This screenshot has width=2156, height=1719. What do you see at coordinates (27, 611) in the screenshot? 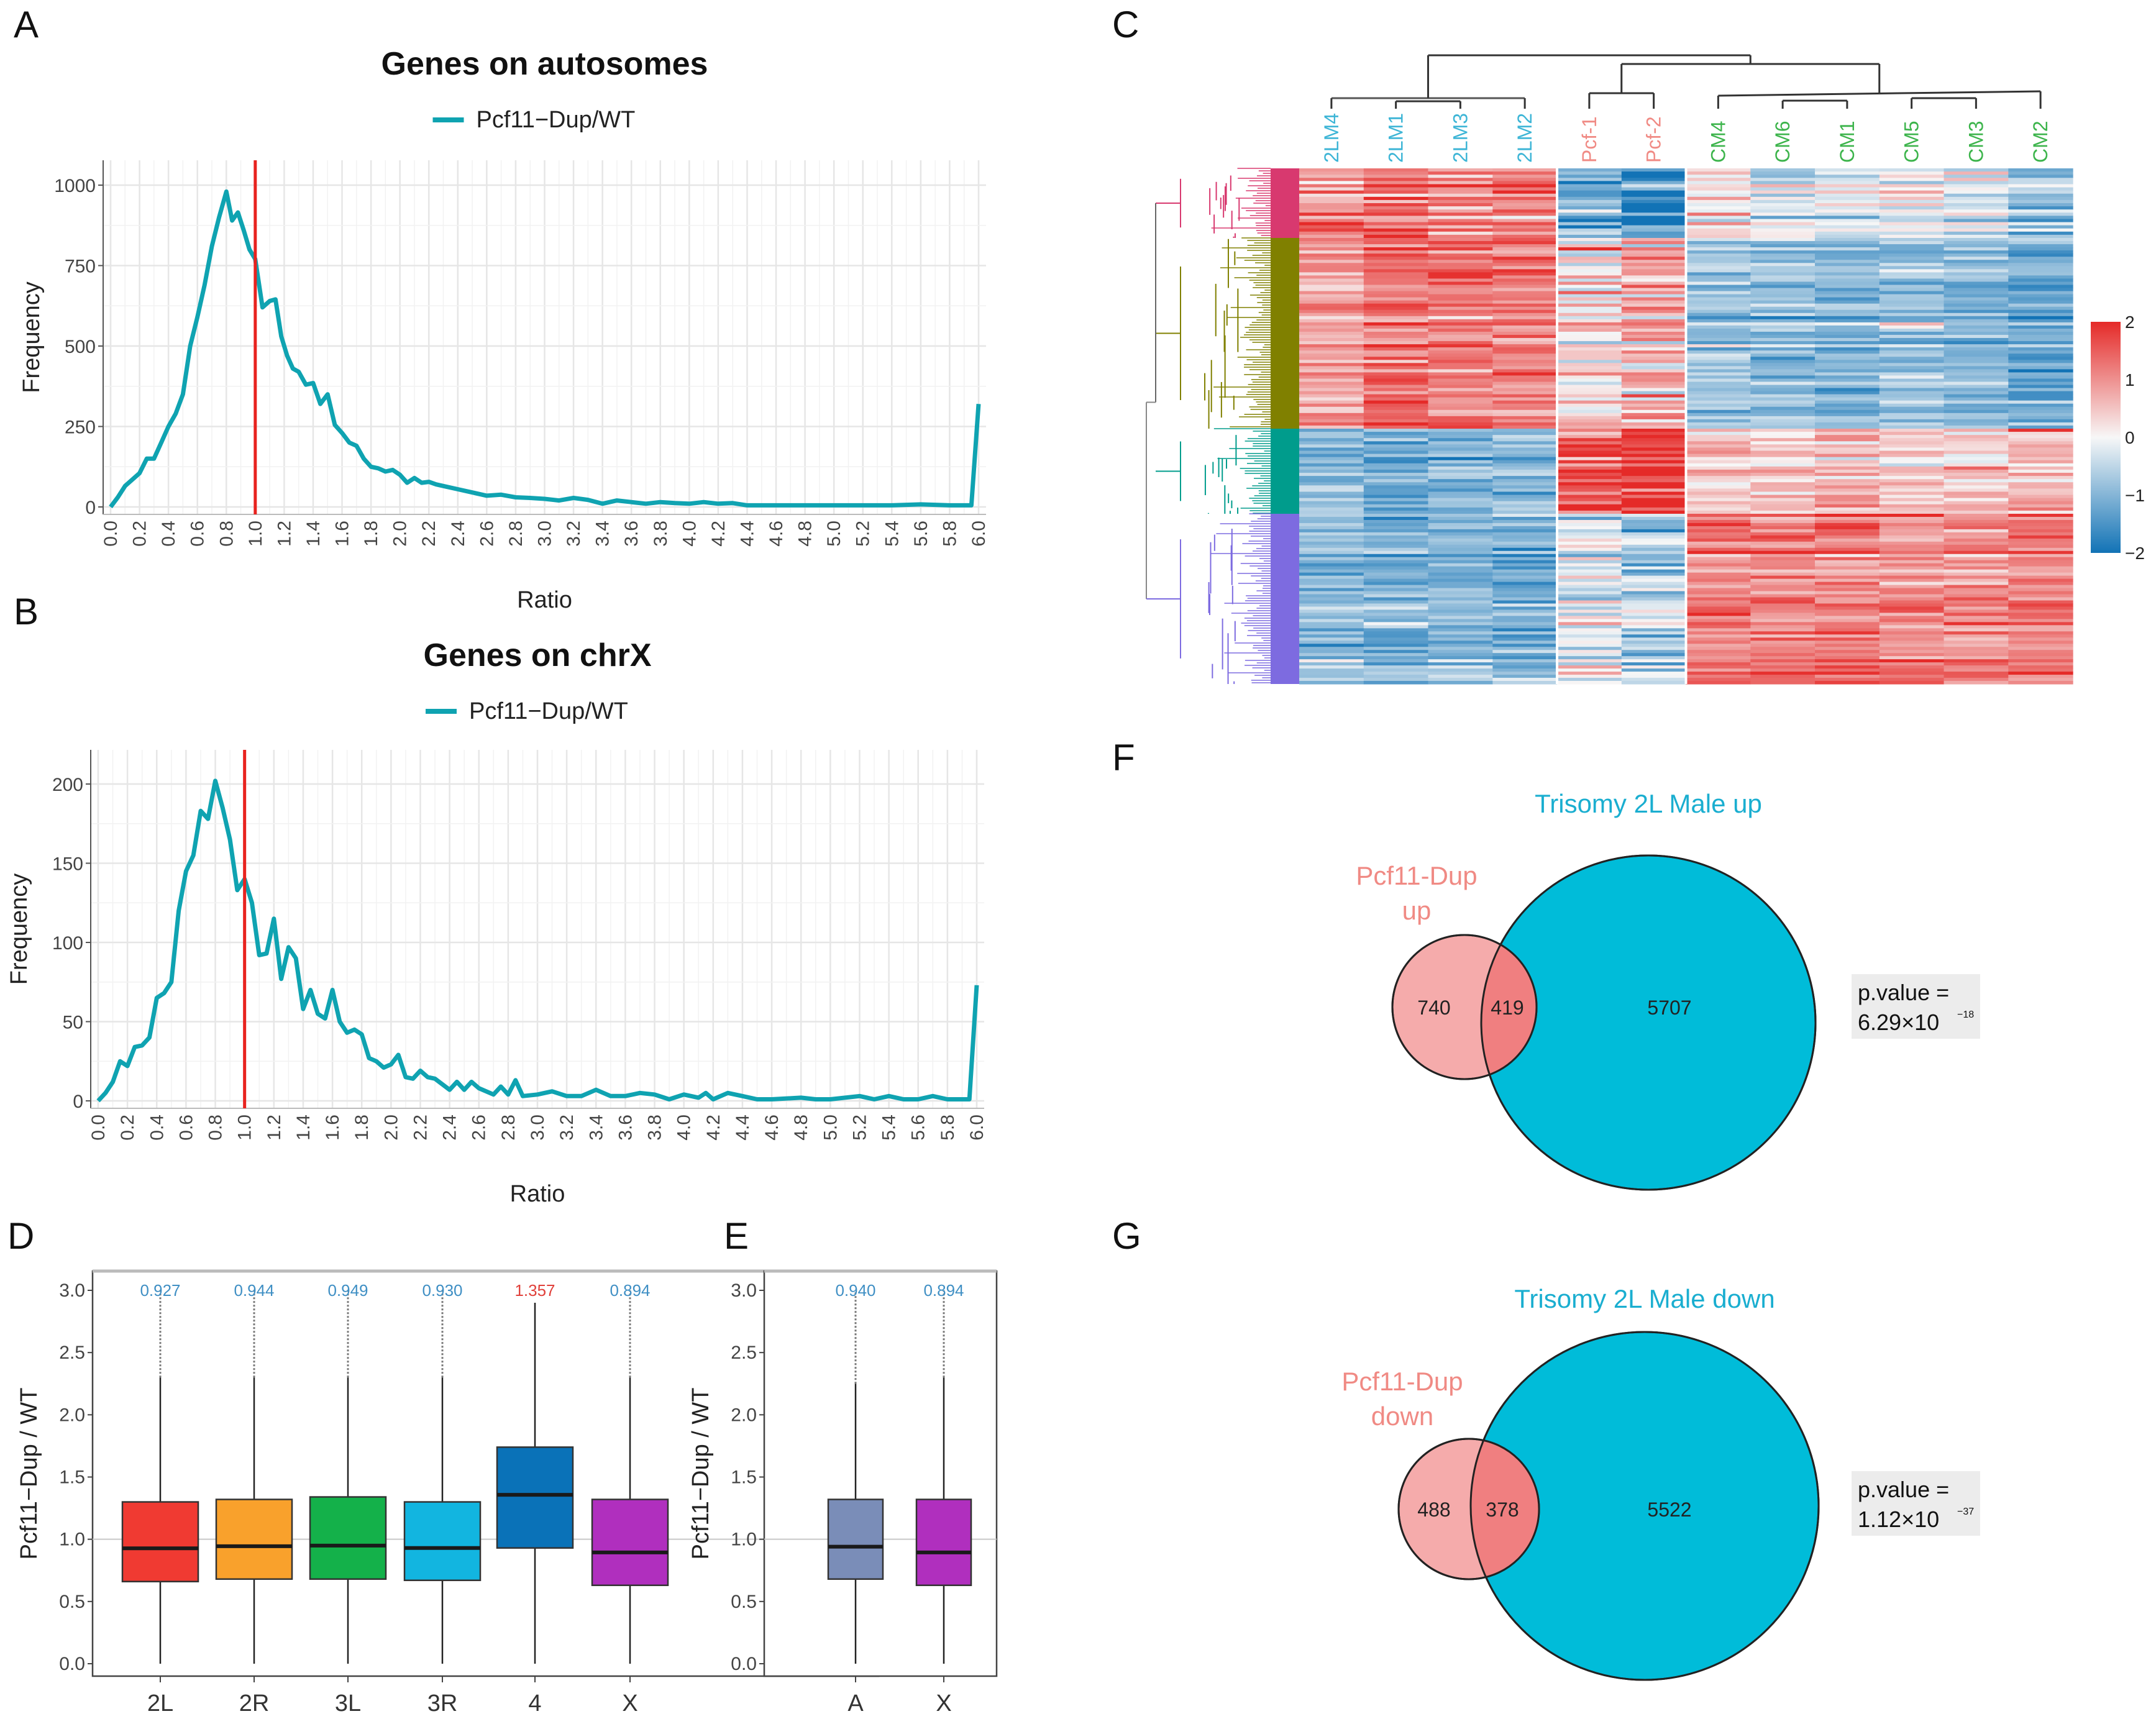
I see `panel-label-B: B` at bounding box center [27, 611].